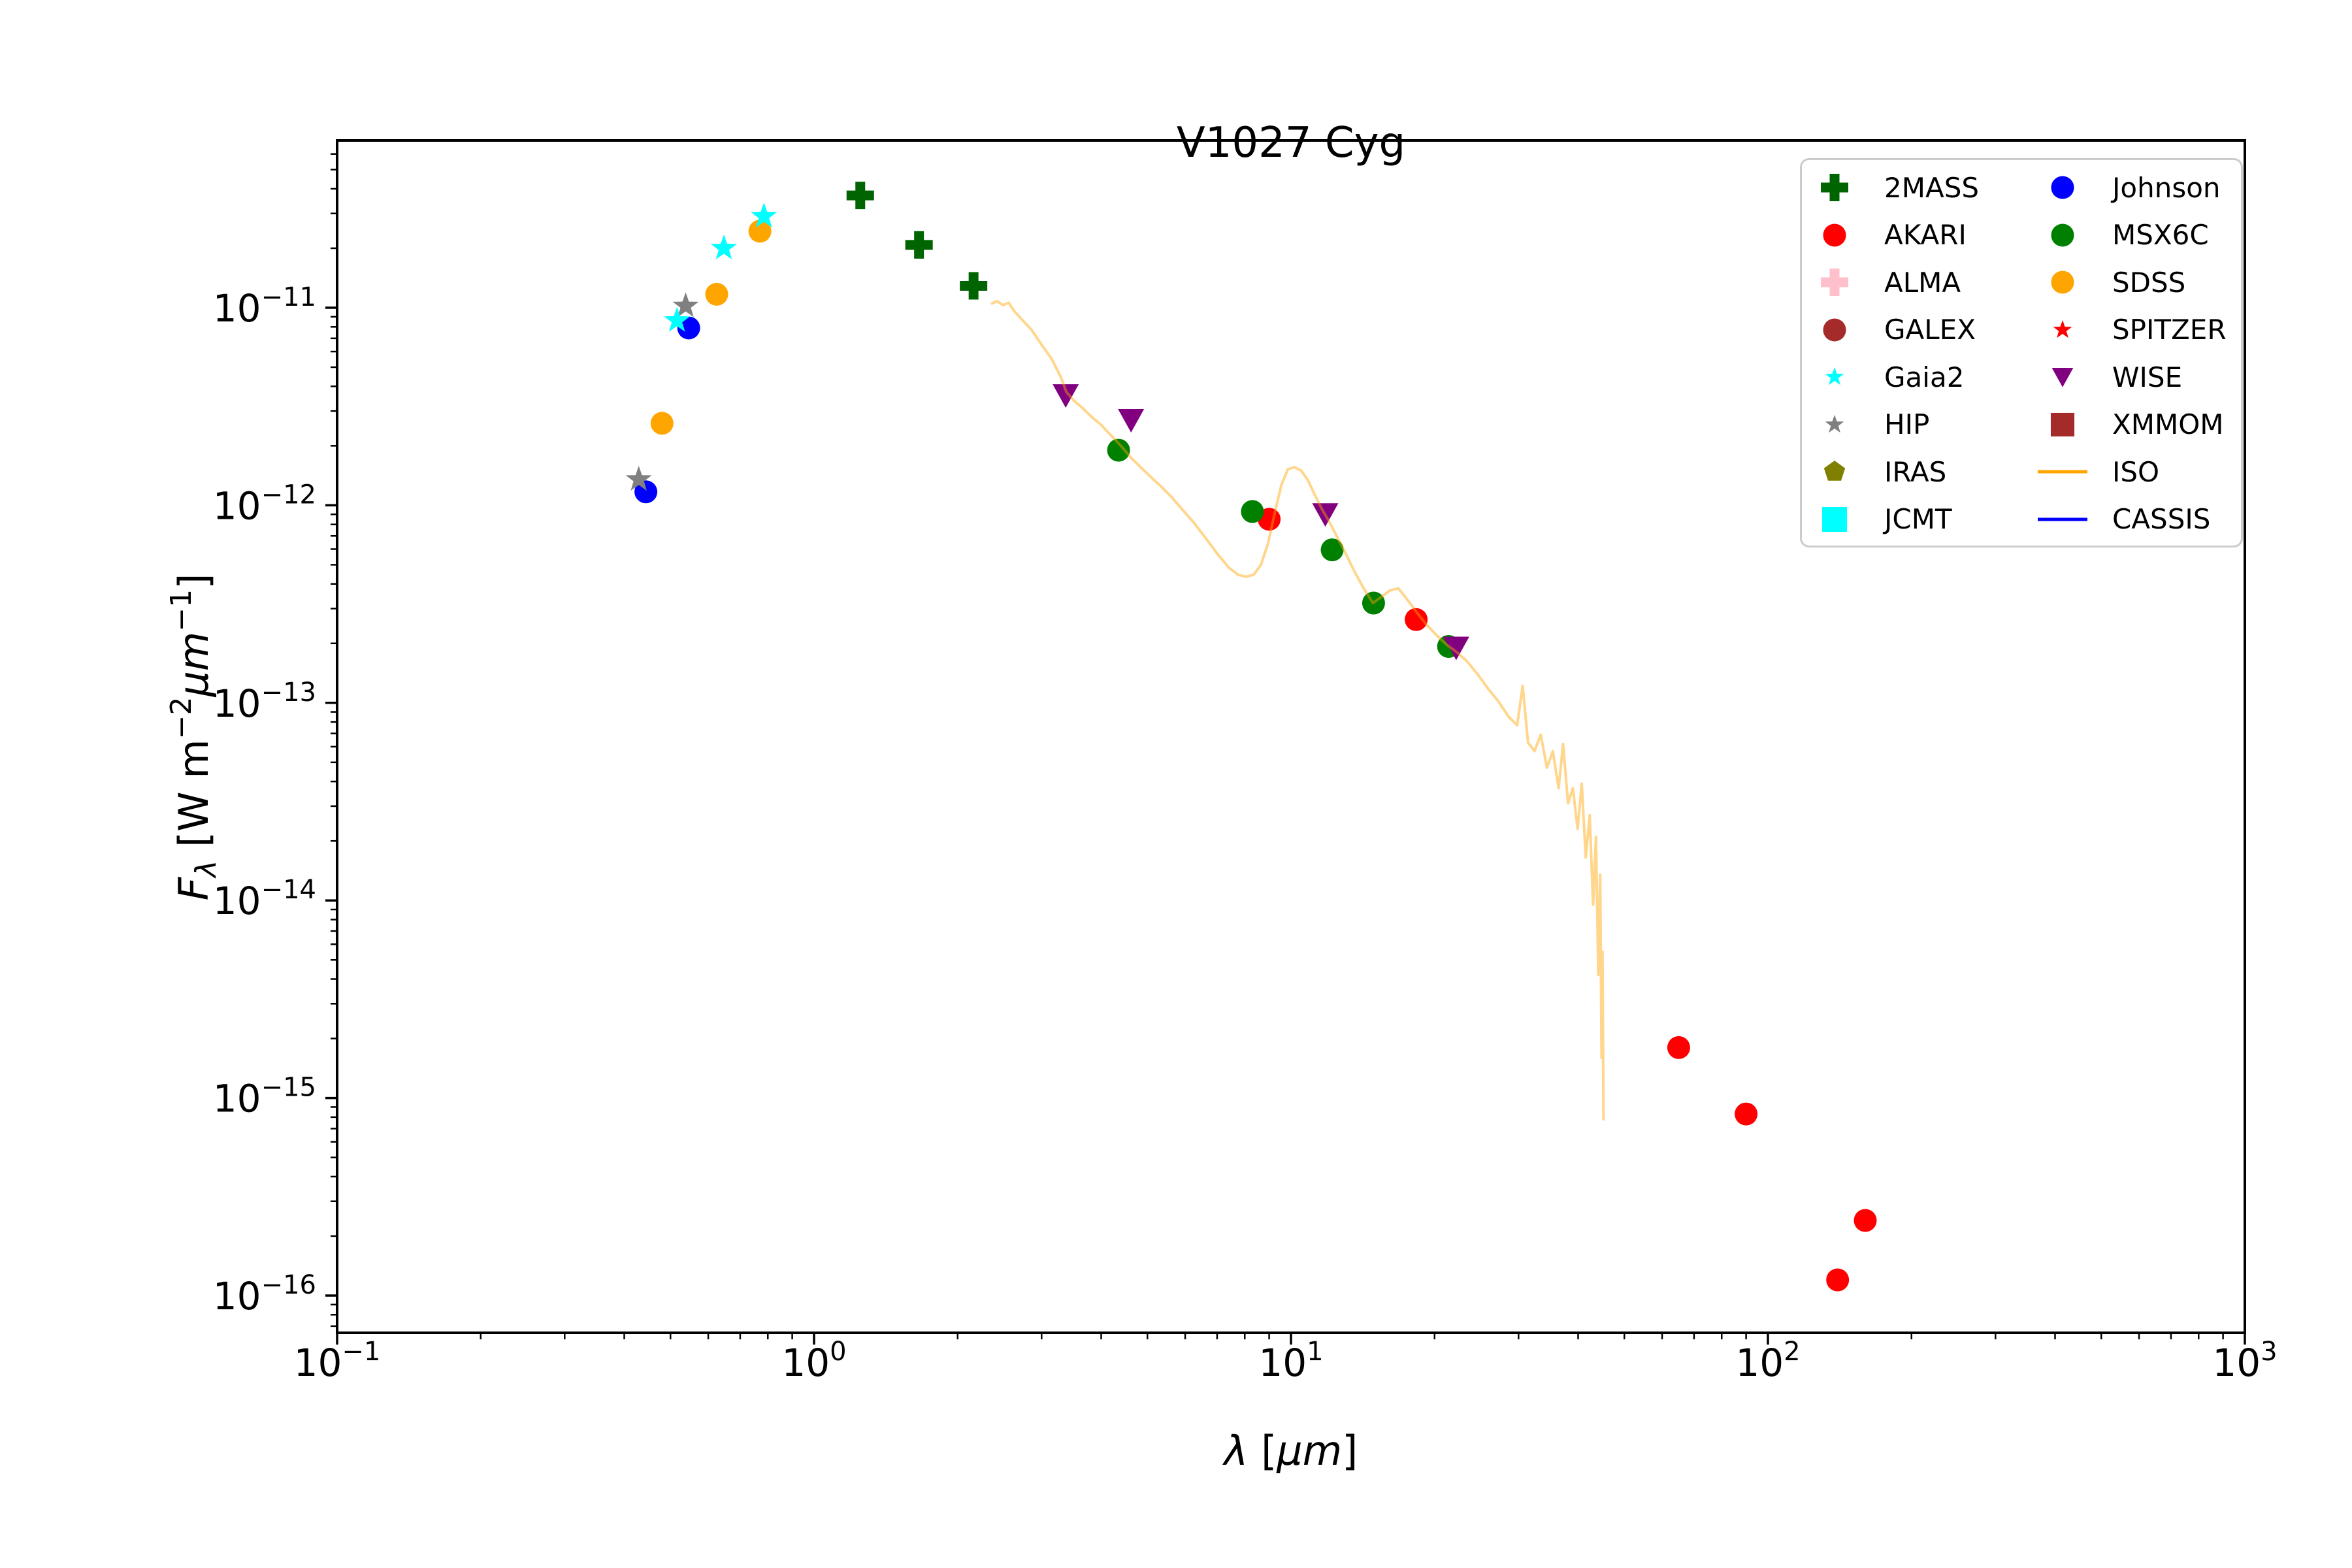  I want to click on series-johnson, so click(667, 410).